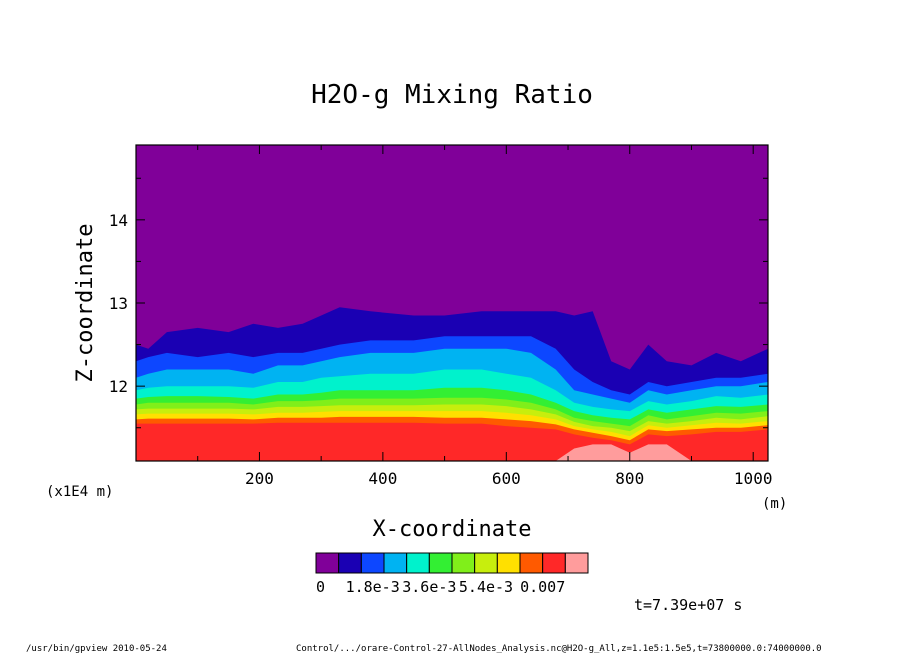 Image resolution: width=904 pixels, height=654 pixels. I want to click on x-tick-label: 1000, so click(753, 478).